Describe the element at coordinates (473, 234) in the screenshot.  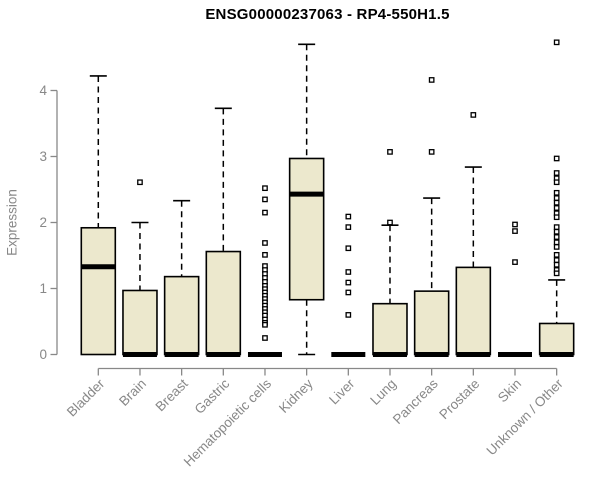
I see `box-group-prostate` at that location.